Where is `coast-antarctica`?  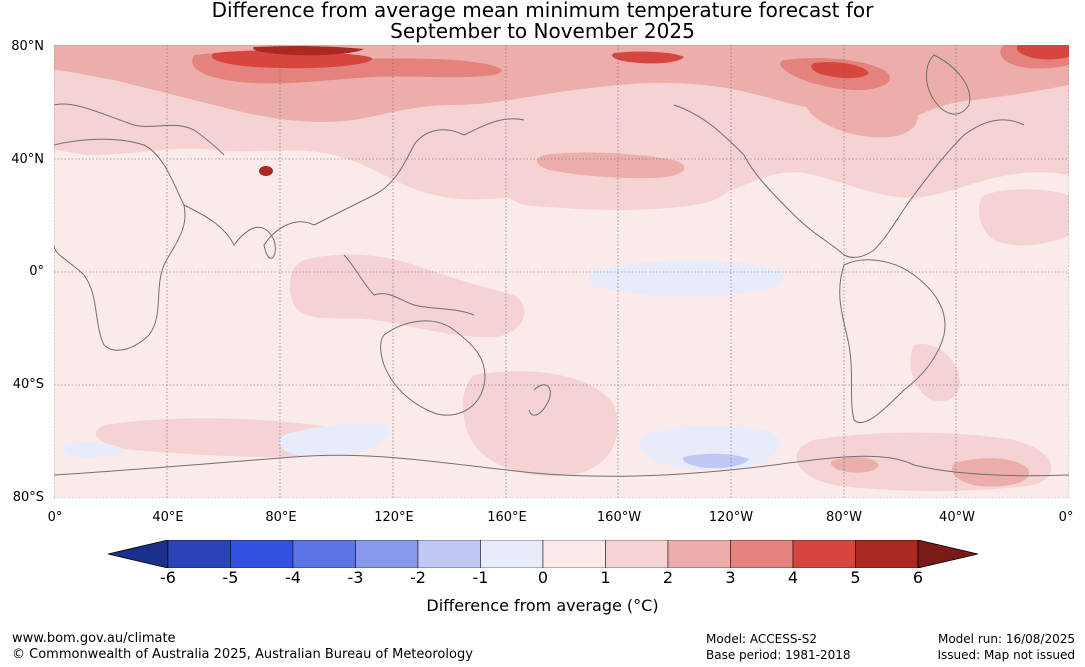
coast-antarctica is located at coordinates (561, 465).